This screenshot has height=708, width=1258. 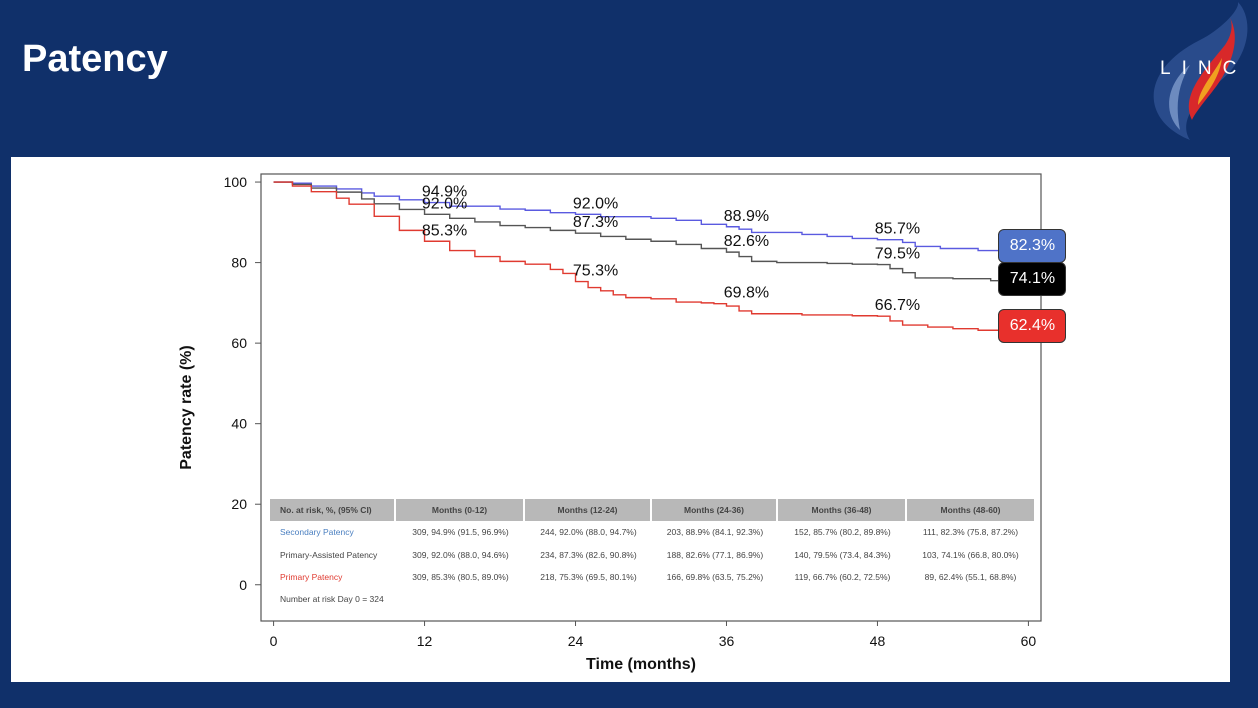 What do you see at coordinates (970, 510) in the screenshot?
I see `risk-table-header-cell: Months (48-60)` at bounding box center [970, 510].